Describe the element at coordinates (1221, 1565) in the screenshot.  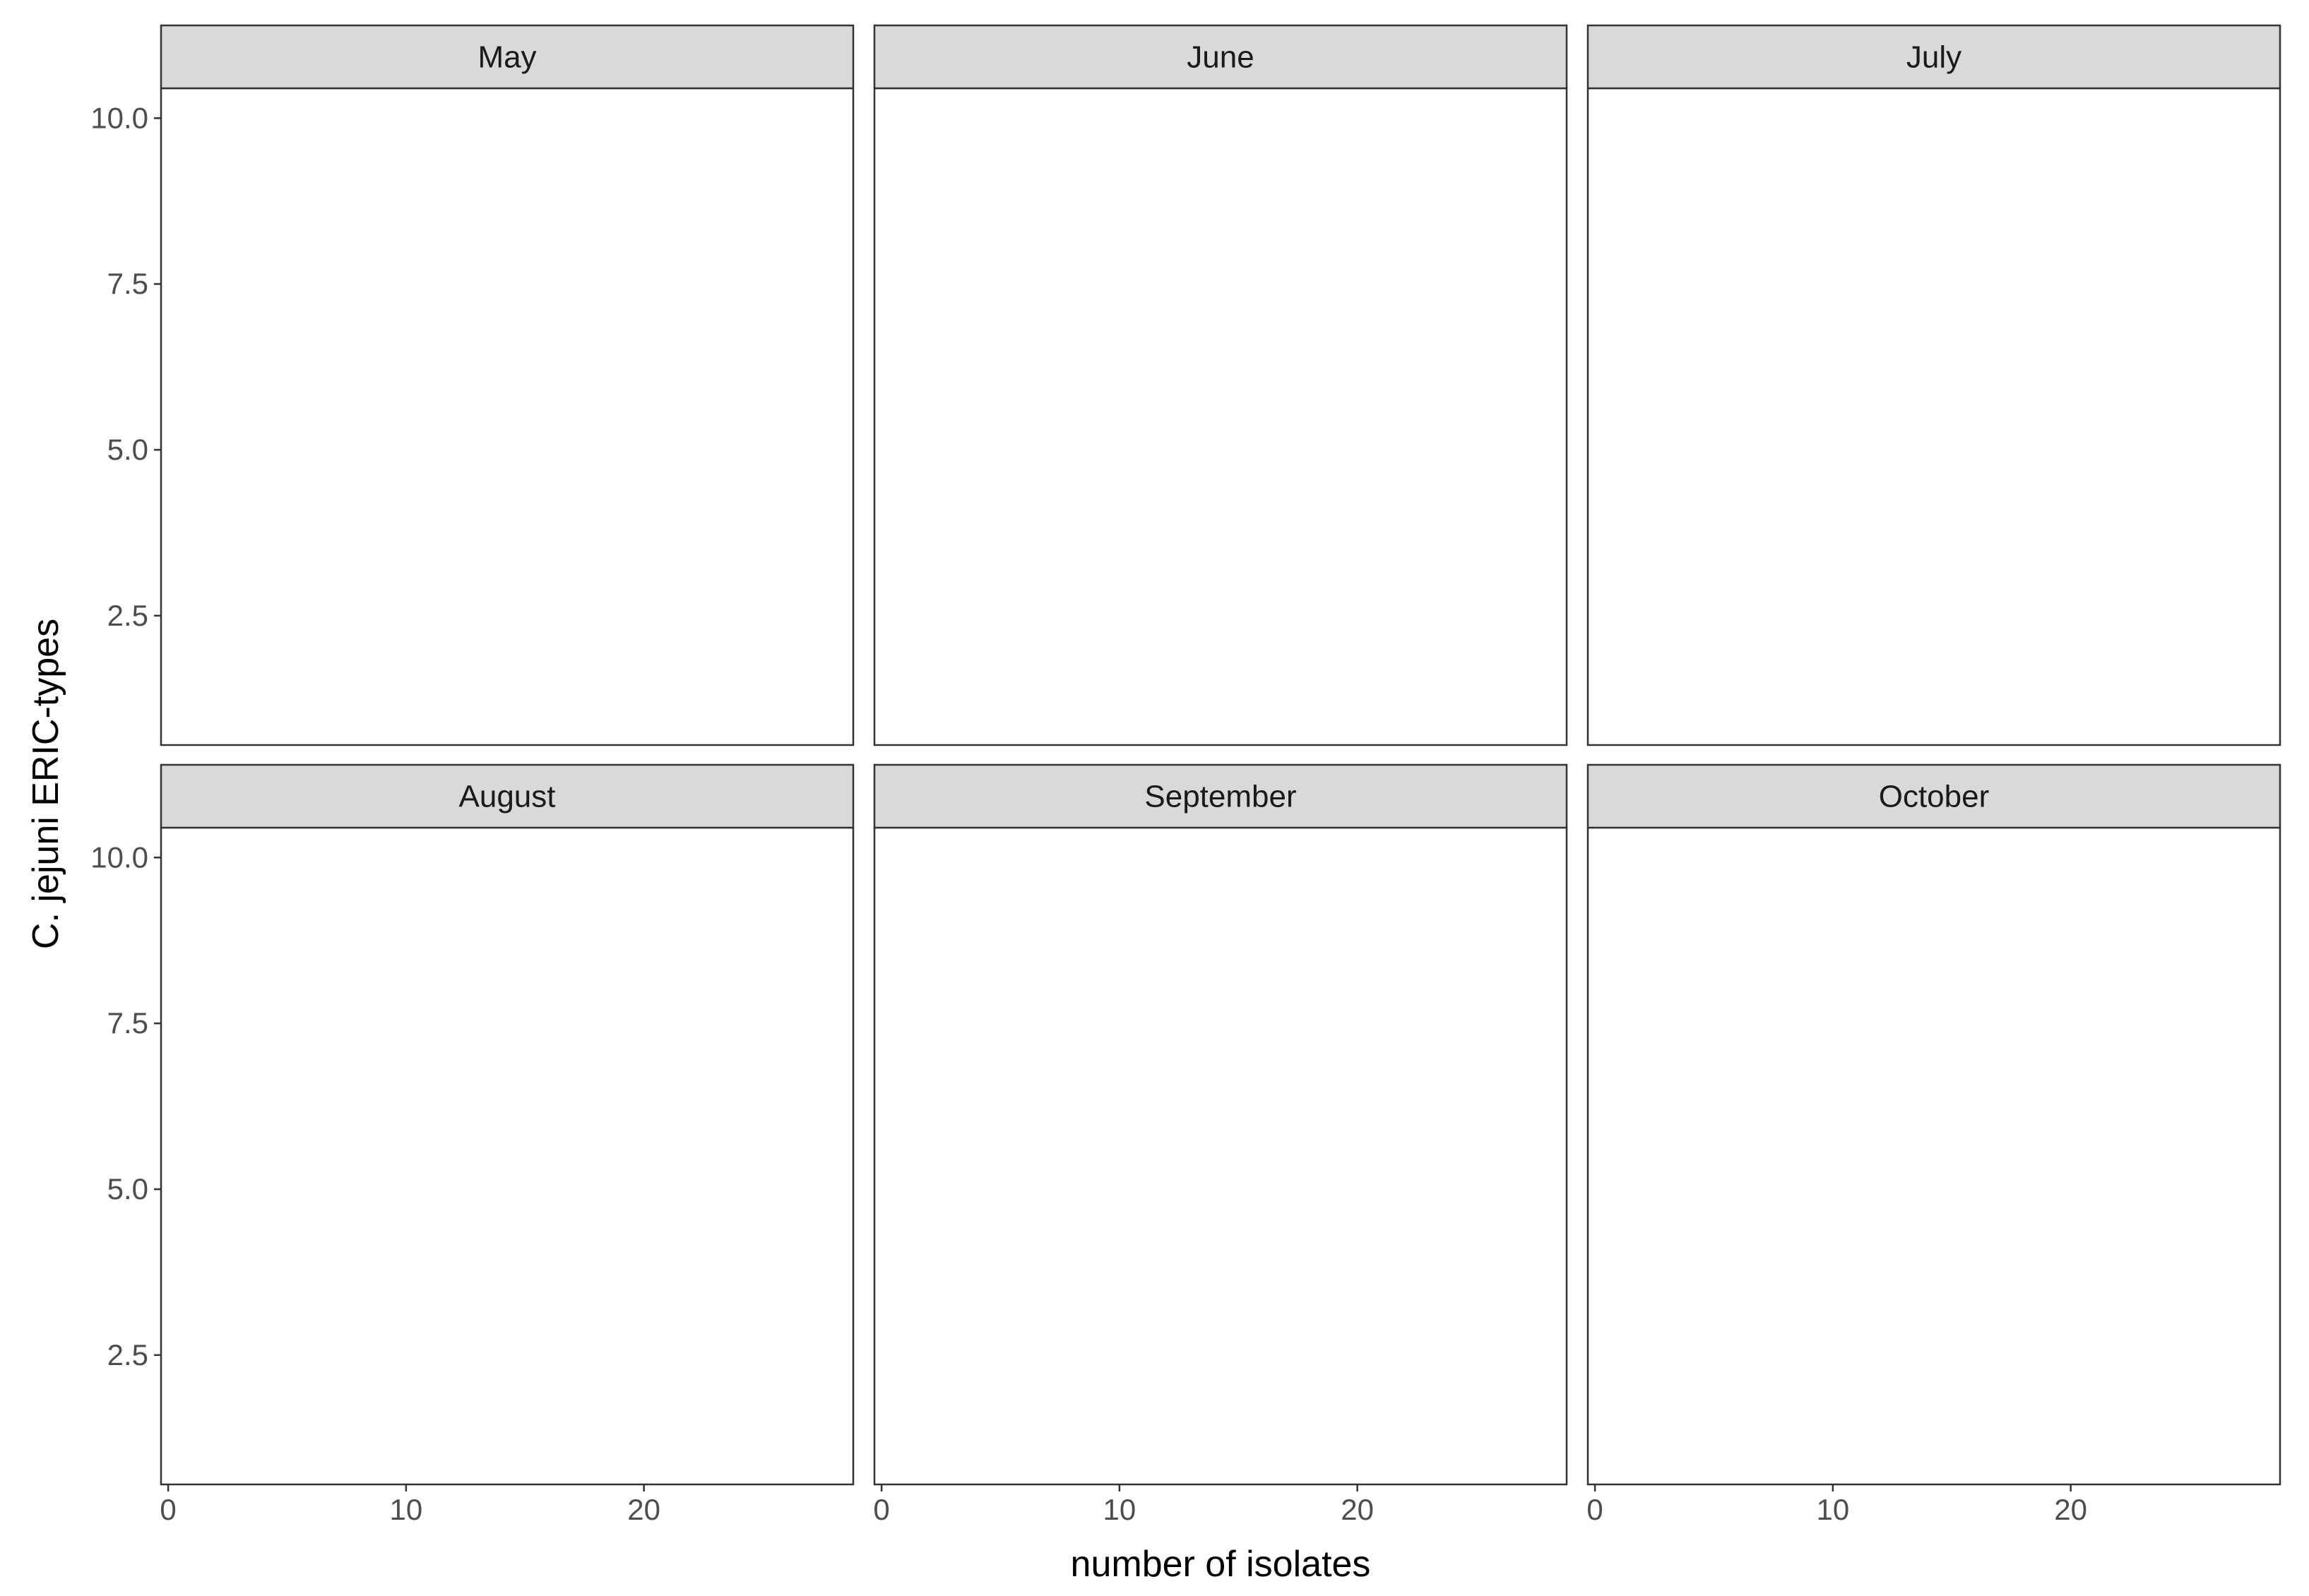
I see `x-axis-title: number of isolates` at that location.